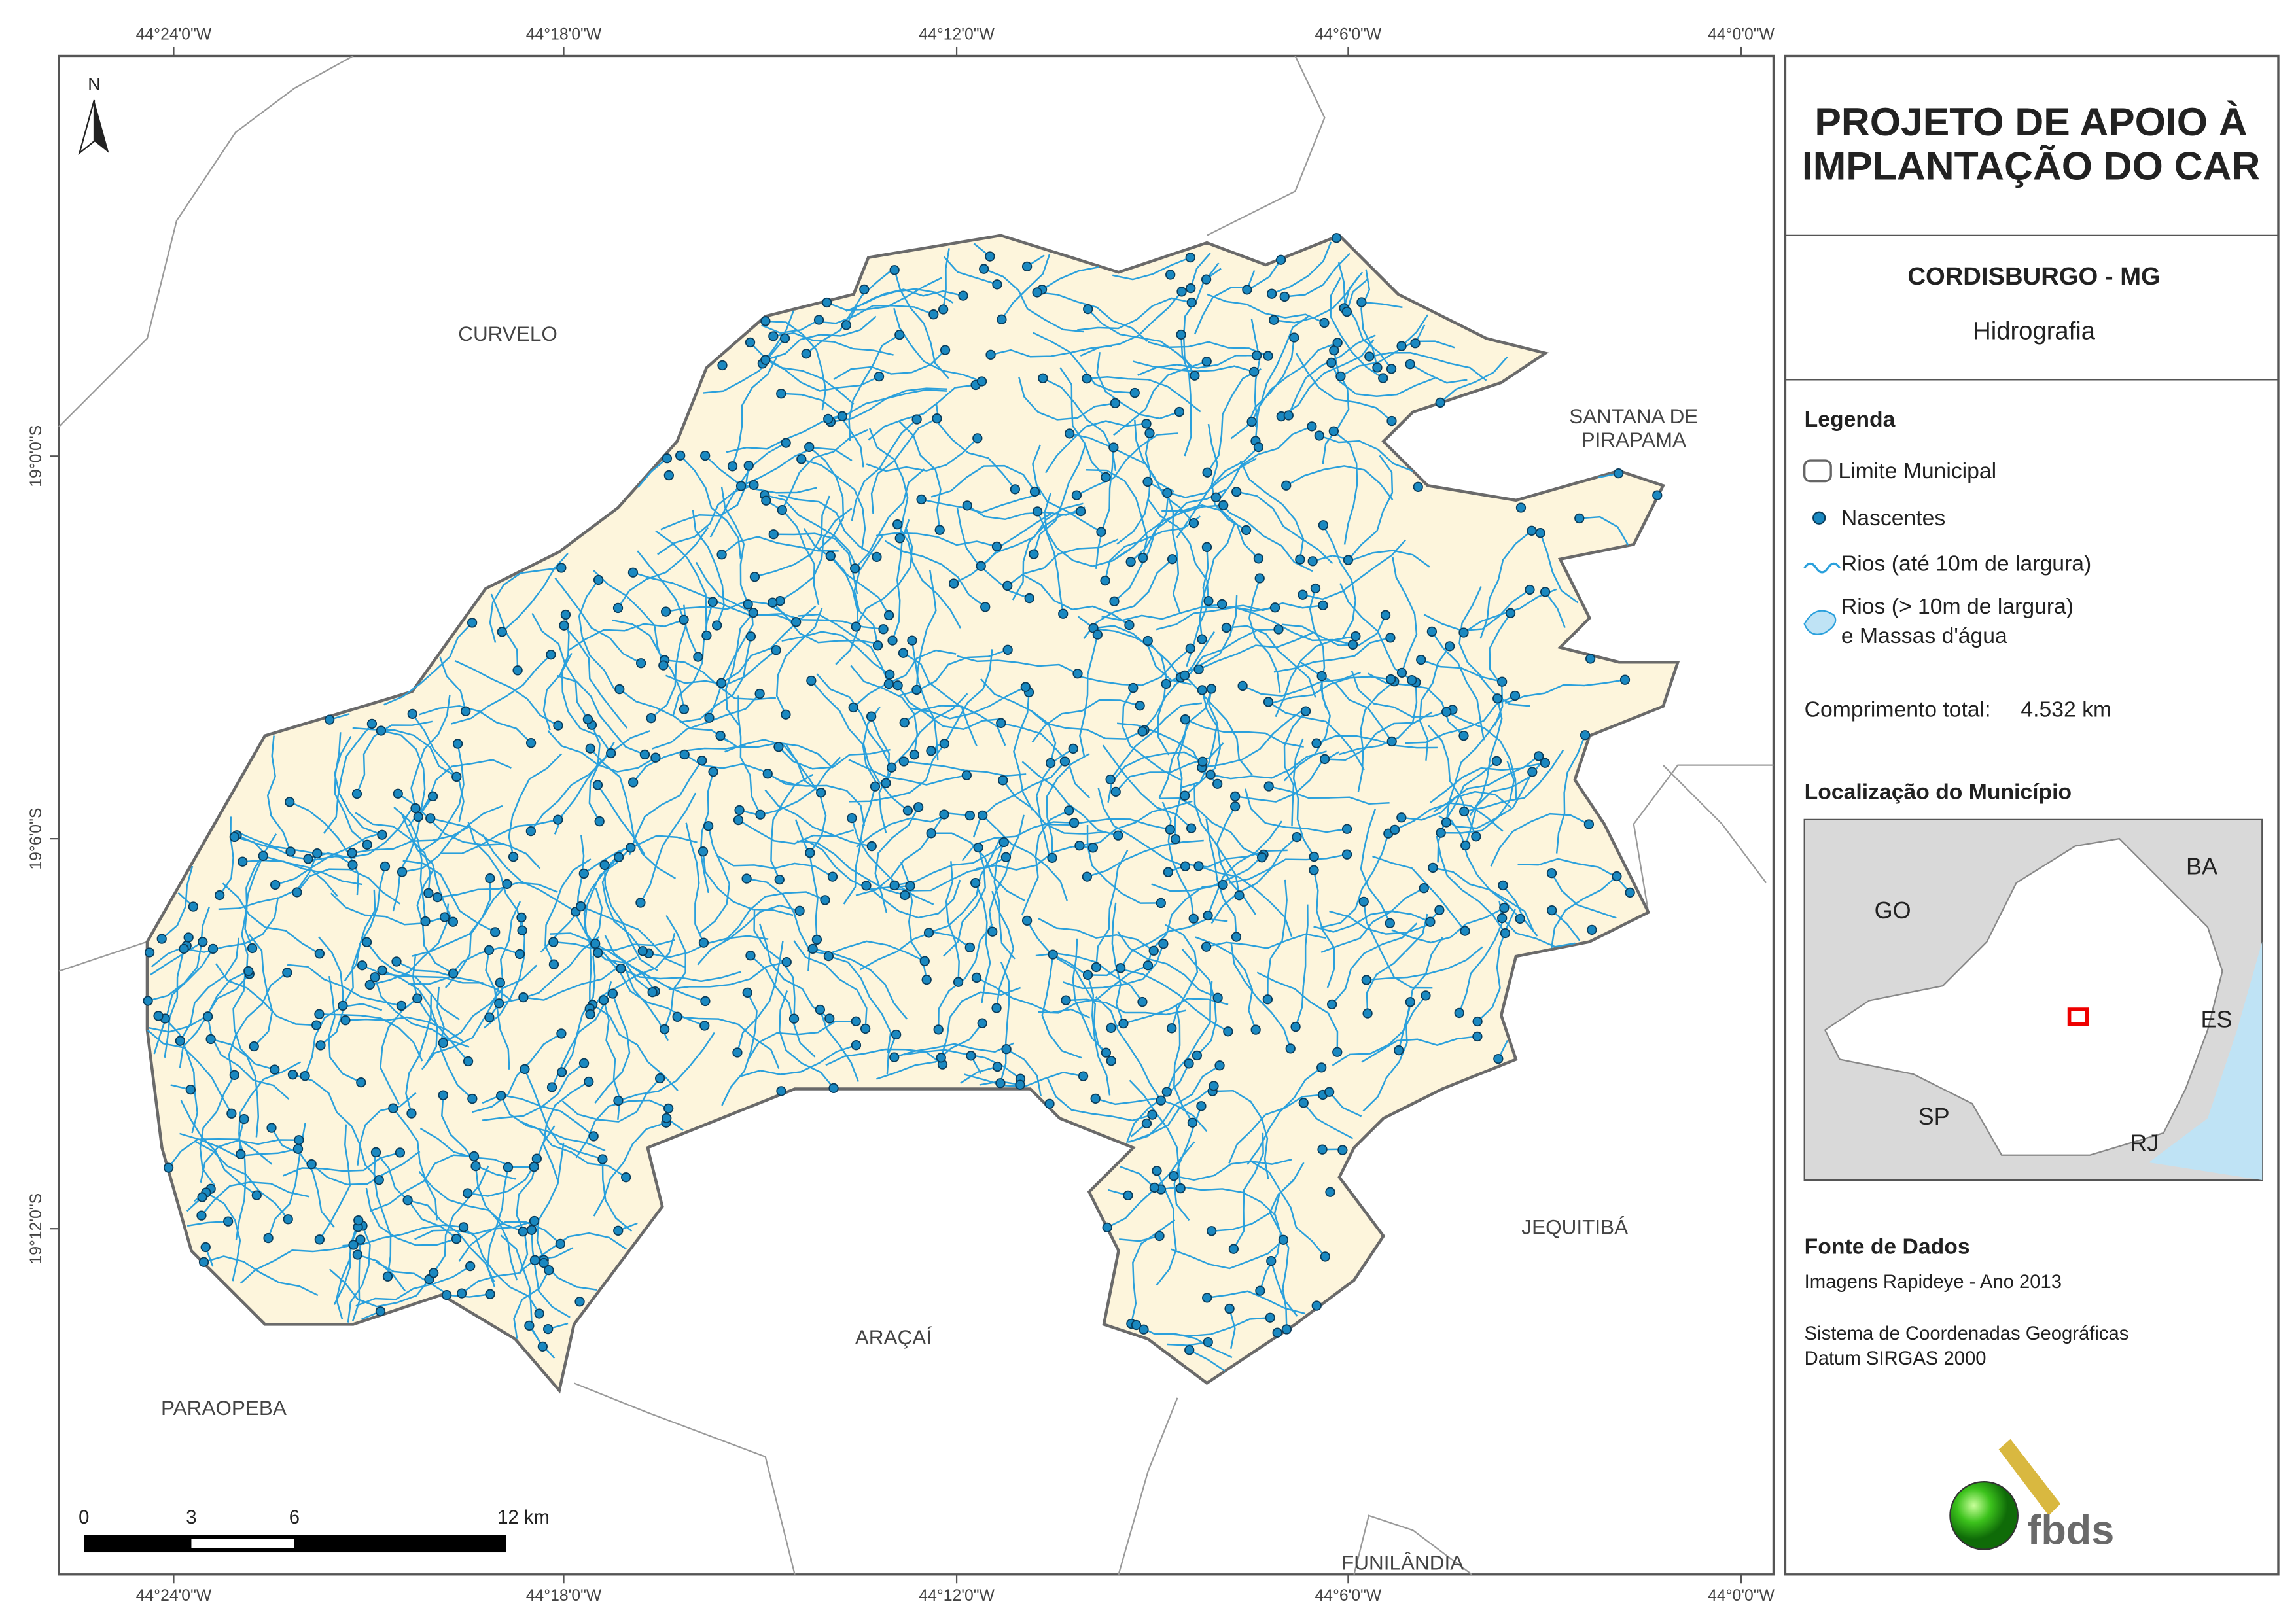 This screenshot has height=1623, width=2296. I want to click on title: PROJETO DE APOIO À, so click(2031, 121).